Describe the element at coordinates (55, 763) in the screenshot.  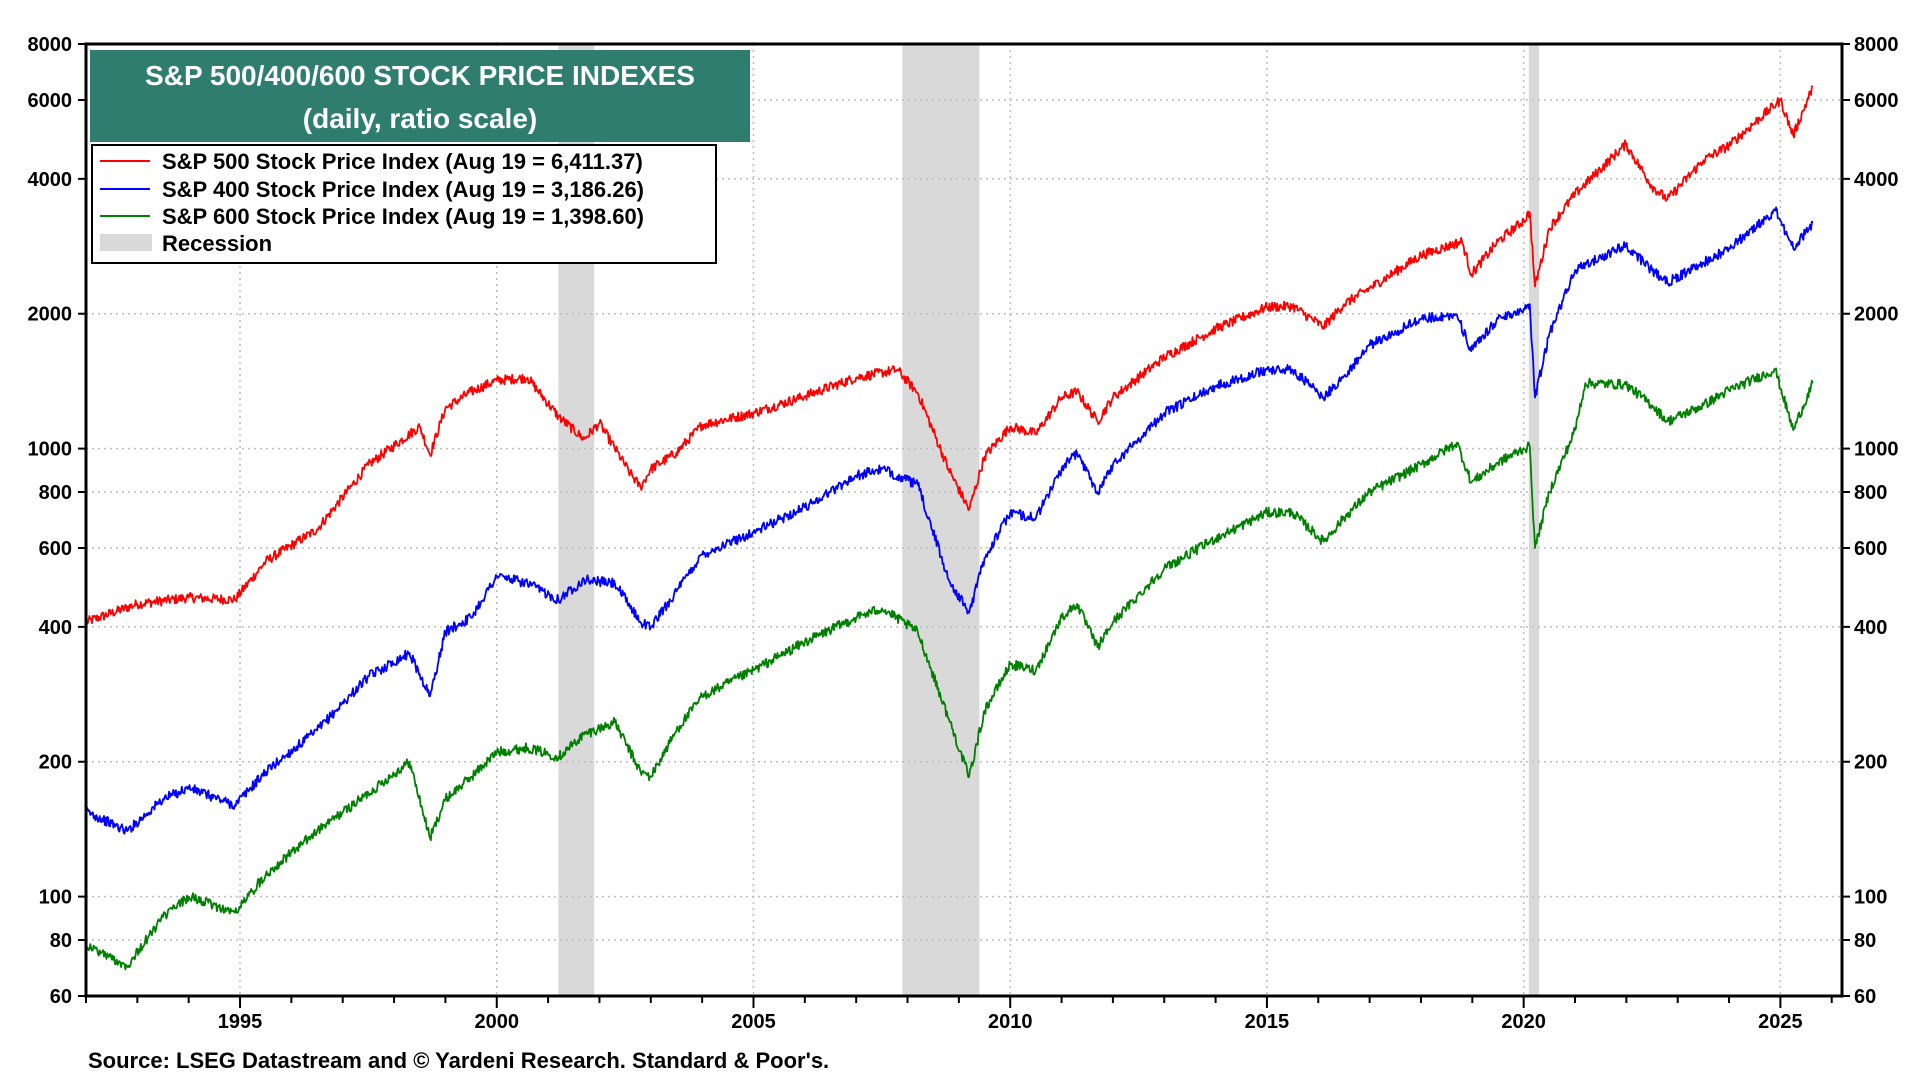
I see `y-tick-label-left: 200` at that location.